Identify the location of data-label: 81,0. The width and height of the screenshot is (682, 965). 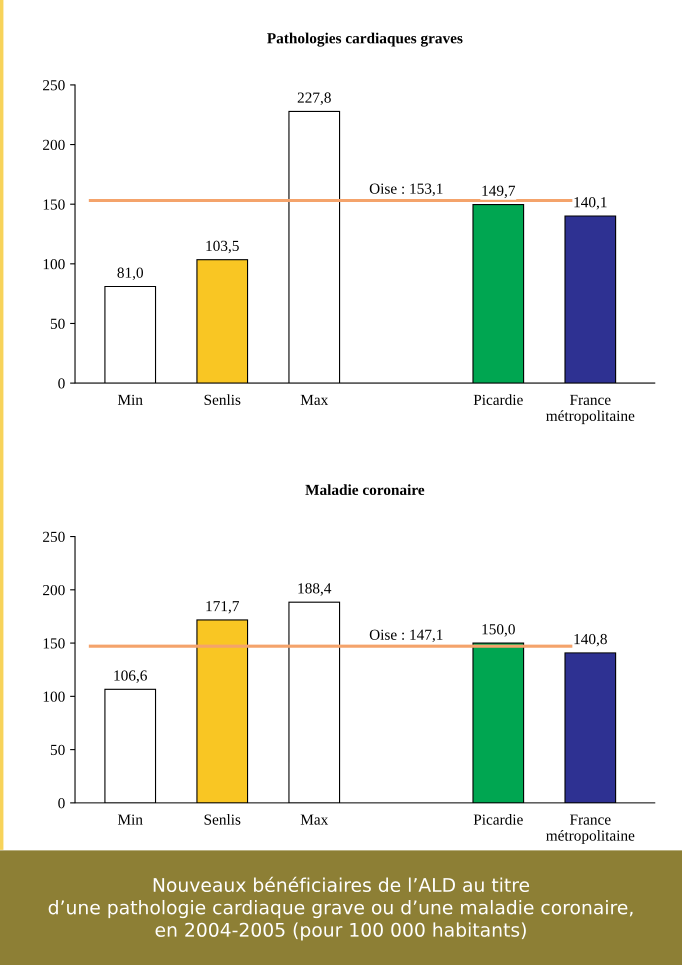
(130, 274).